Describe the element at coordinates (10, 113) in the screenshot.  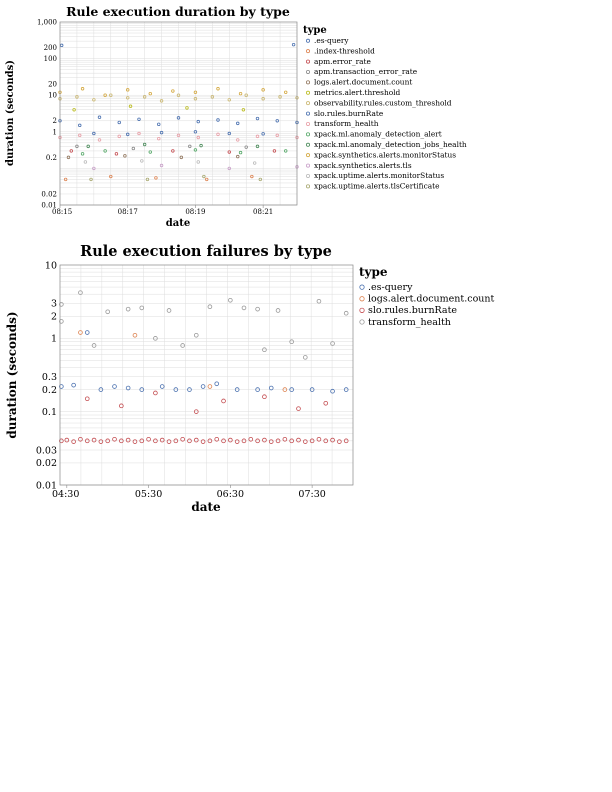
I see `y-axis-label: duration (seconds)` at that location.